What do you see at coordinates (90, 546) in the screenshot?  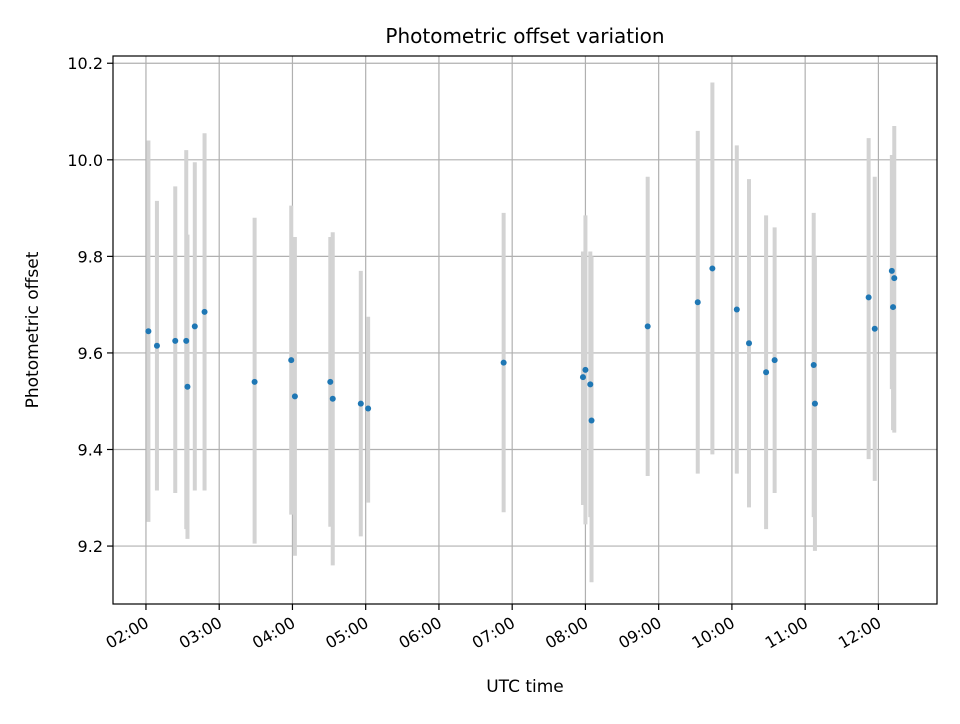 I see `y-tick-label: 9.2` at bounding box center [90, 546].